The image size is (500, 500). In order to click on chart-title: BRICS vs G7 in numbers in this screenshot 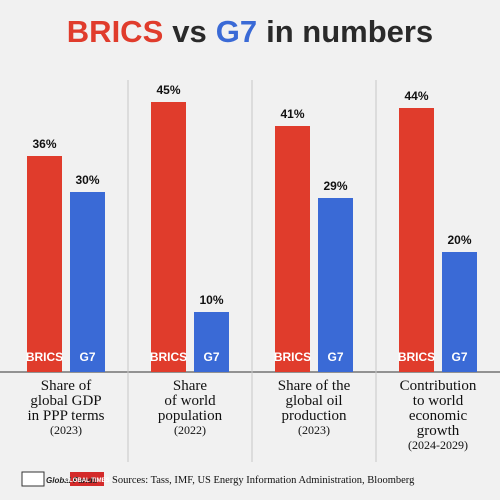, I will do `click(250, 31)`.